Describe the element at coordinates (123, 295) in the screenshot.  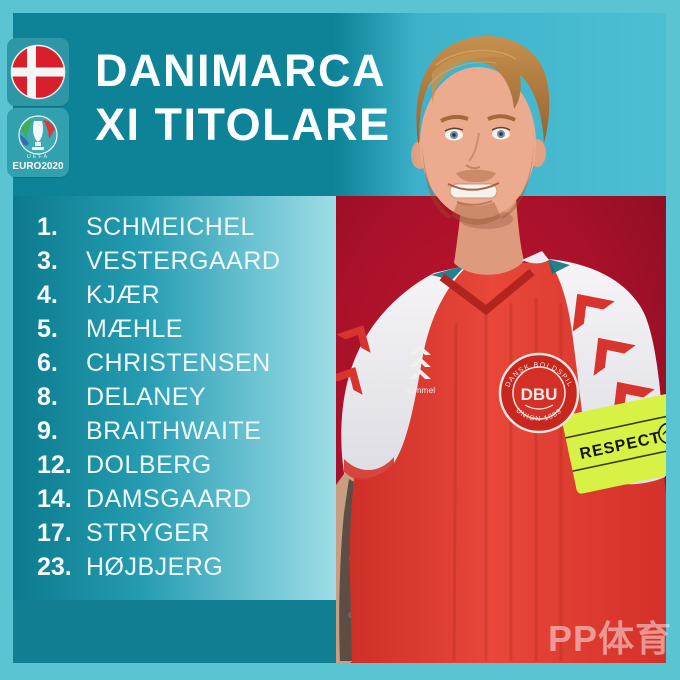
I see `player-name: KJÆR` at that location.